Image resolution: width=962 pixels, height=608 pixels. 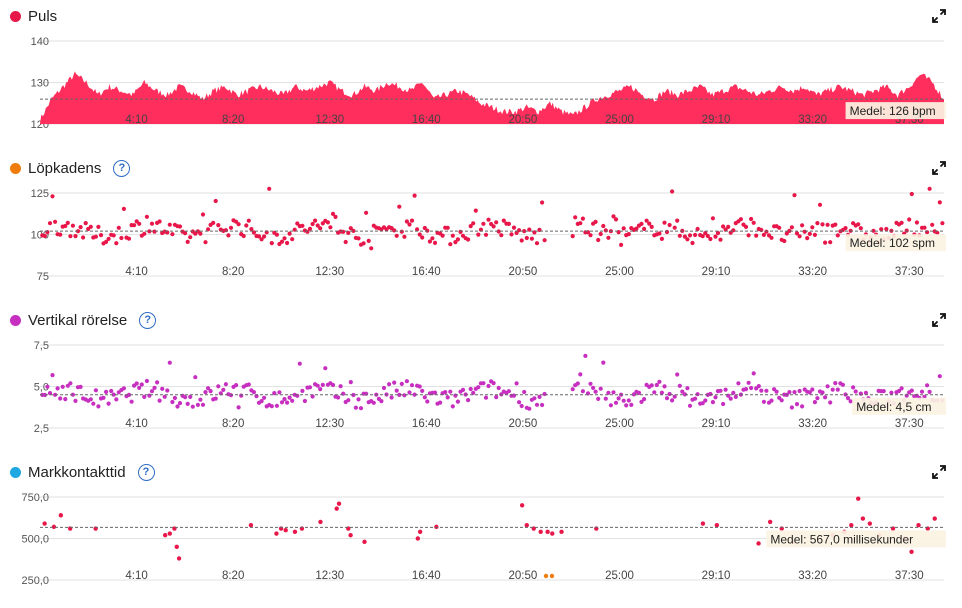 What do you see at coordinates (35, 498) in the screenshot?
I see `y-tick-label: 750,0` at bounding box center [35, 498].